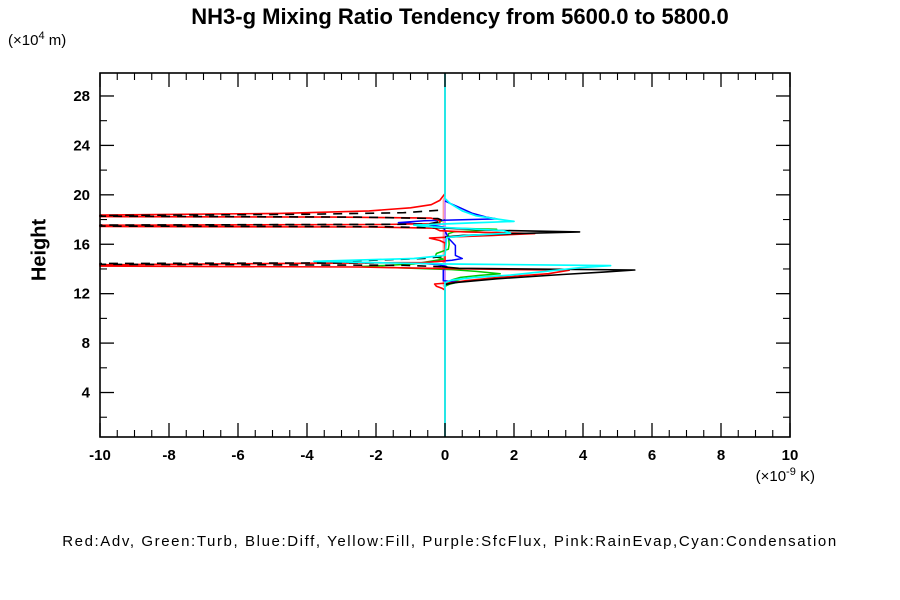 Image resolution: width=900 pixels, height=600 pixels. I want to click on x-tick-label: 2, so click(514, 455).